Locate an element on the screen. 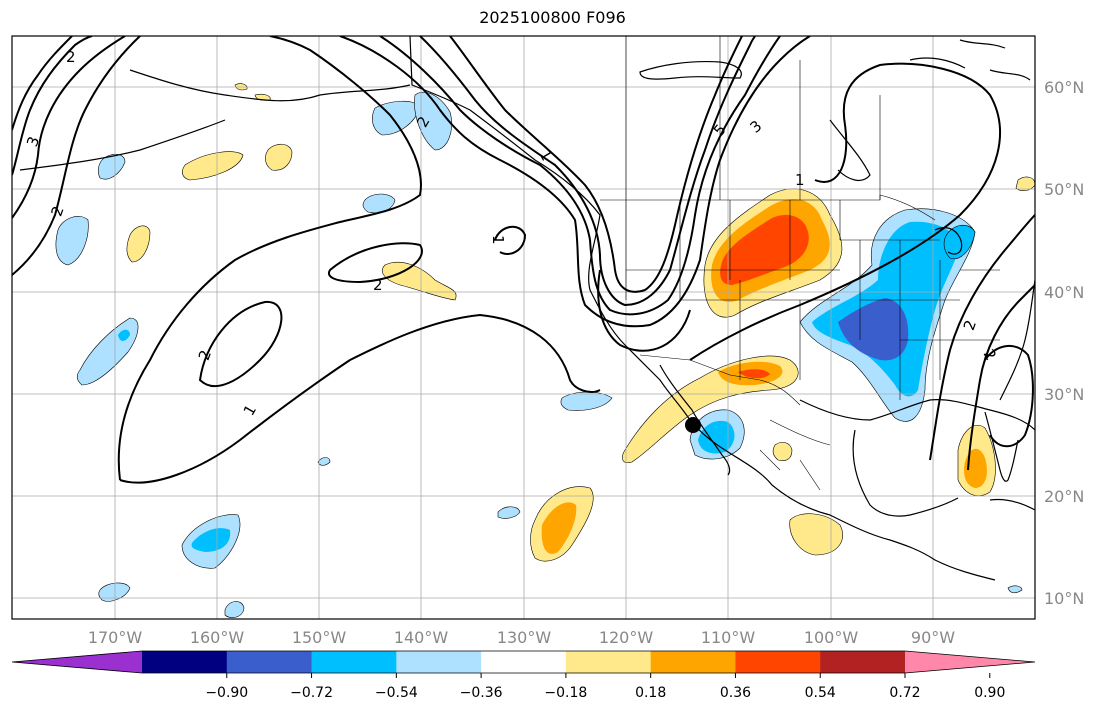  colorbar-tick-label: 0.72 is located at coordinates (904, 693).